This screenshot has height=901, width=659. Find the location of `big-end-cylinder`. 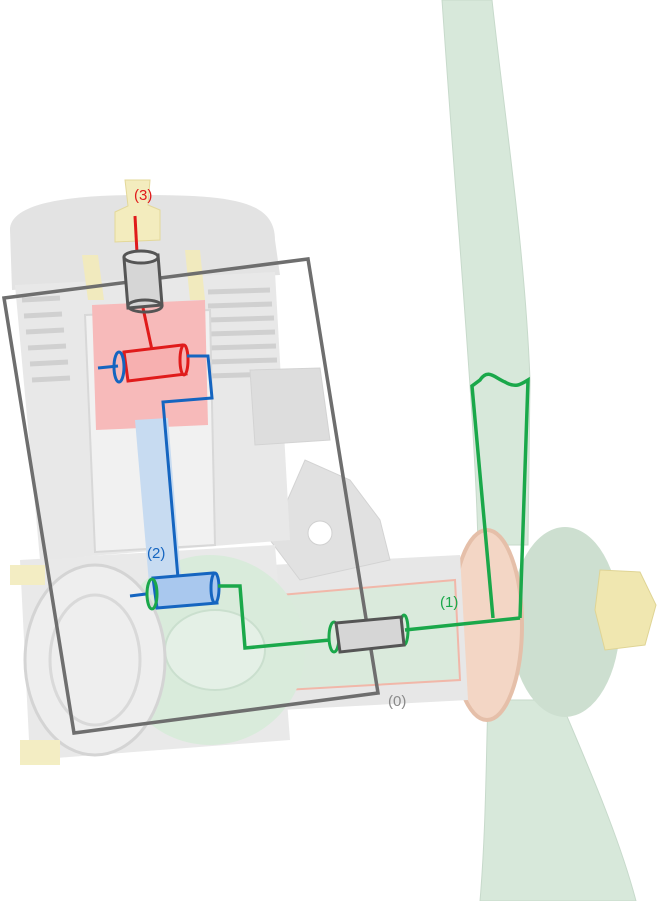

big-end-cylinder is located at coordinates (185, 590).